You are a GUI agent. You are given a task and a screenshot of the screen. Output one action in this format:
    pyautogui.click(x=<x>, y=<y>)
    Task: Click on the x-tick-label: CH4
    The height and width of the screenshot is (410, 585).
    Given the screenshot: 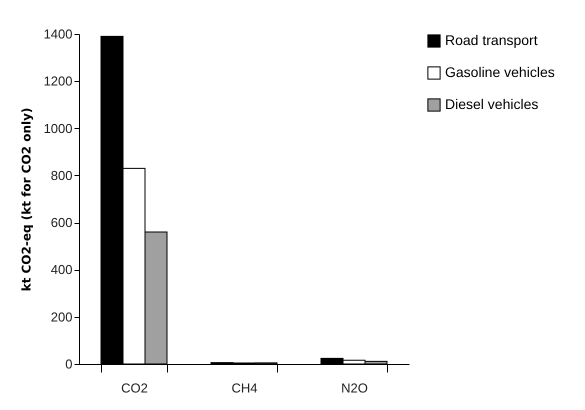 What is the action you would take?
    pyautogui.click(x=244, y=388)
    